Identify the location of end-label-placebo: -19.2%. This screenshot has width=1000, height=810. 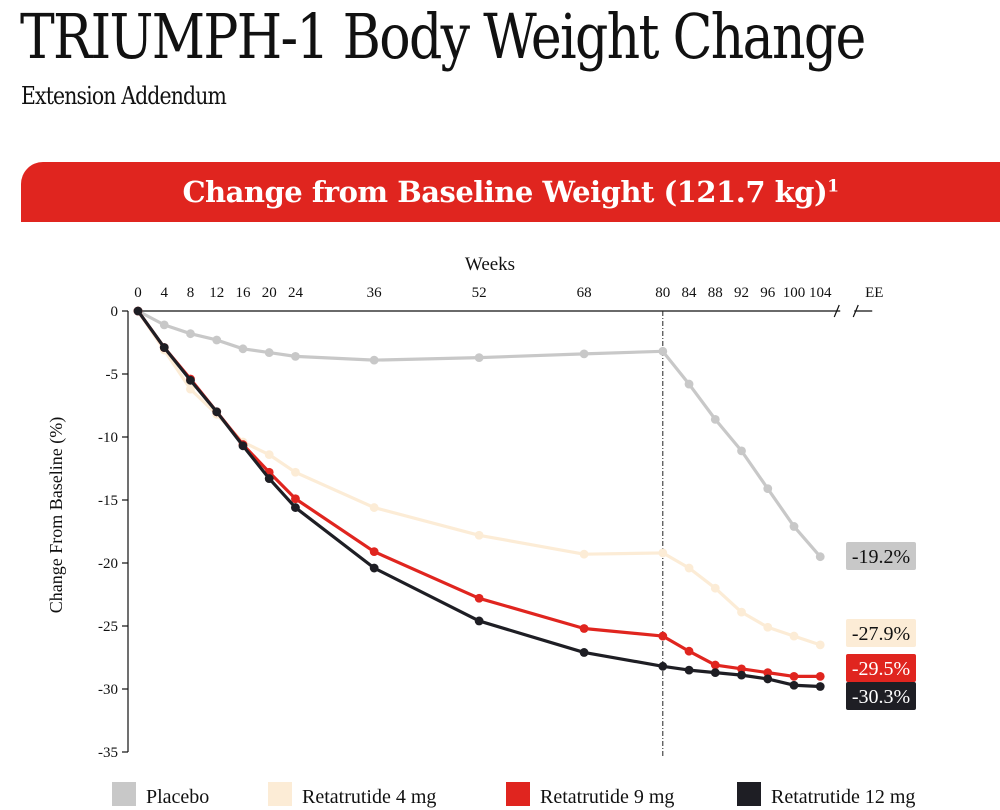
(881, 557).